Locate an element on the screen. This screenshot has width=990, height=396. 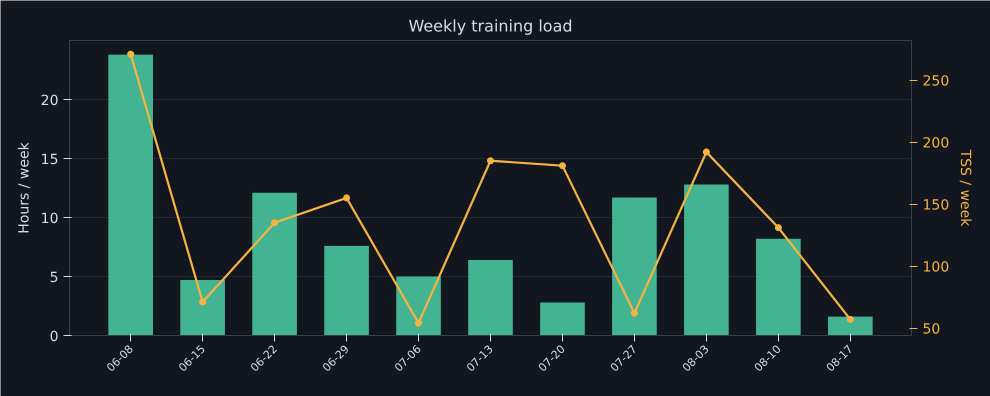
y-tick-label: 15 is located at coordinates (49, 160).